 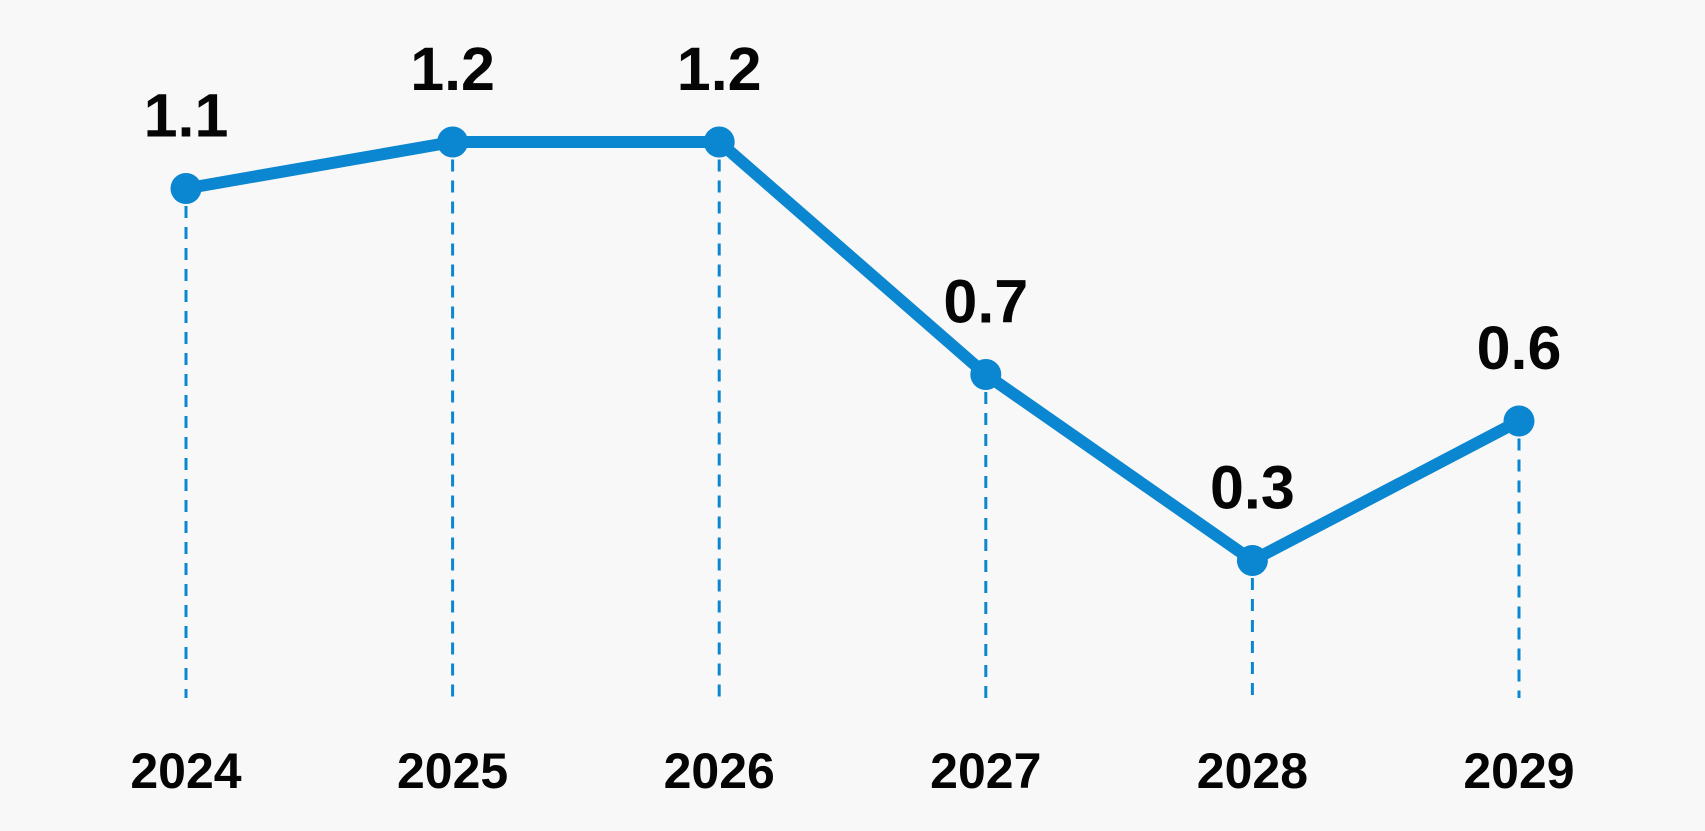 What do you see at coordinates (1518, 771) in the screenshot?
I see `x-axis-label-2029: 2029` at bounding box center [1518, 771].